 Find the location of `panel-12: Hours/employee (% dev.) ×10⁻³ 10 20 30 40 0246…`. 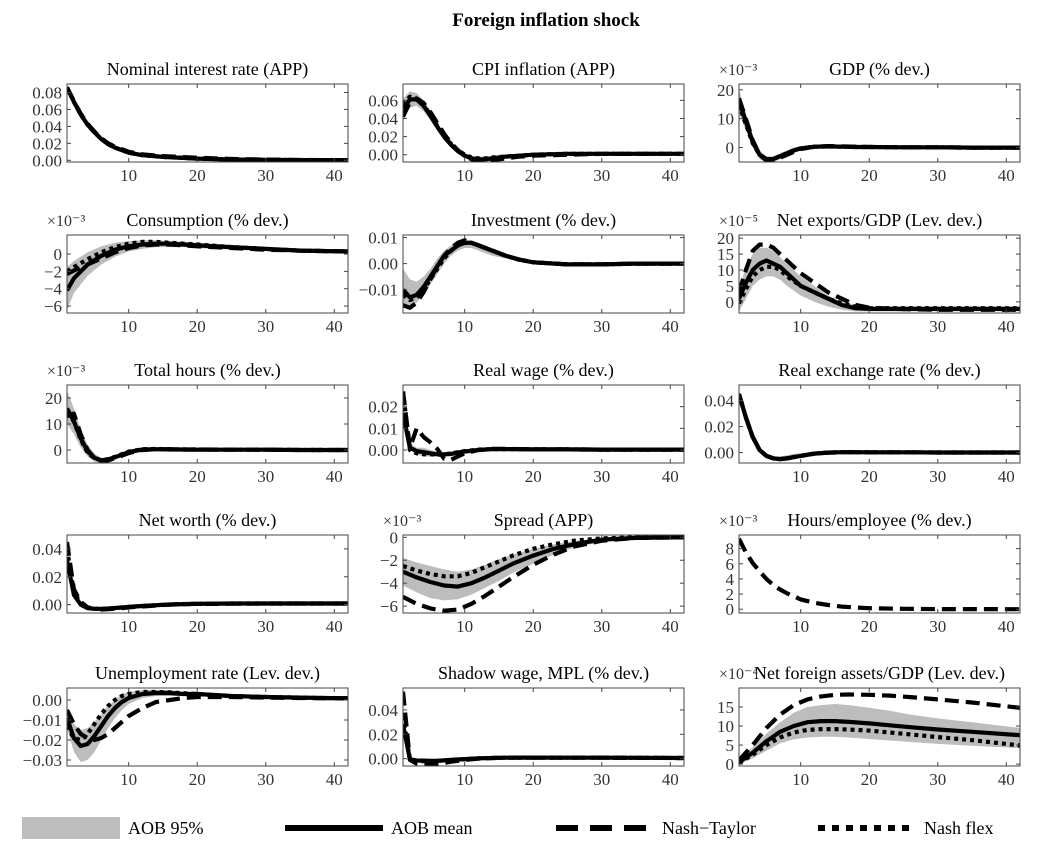

panel-12: Hours/employee (% dev.) ×10⁻³ 10 20 30 40 0246… is located at coordinates (870, 573).